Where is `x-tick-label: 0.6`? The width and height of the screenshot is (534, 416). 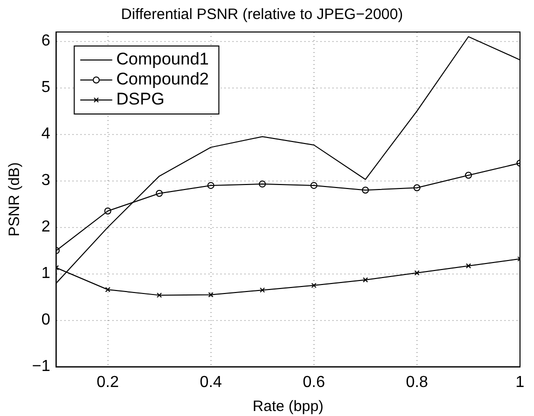 x-tick-label: 0.6 is located at coordinates (314, 382).